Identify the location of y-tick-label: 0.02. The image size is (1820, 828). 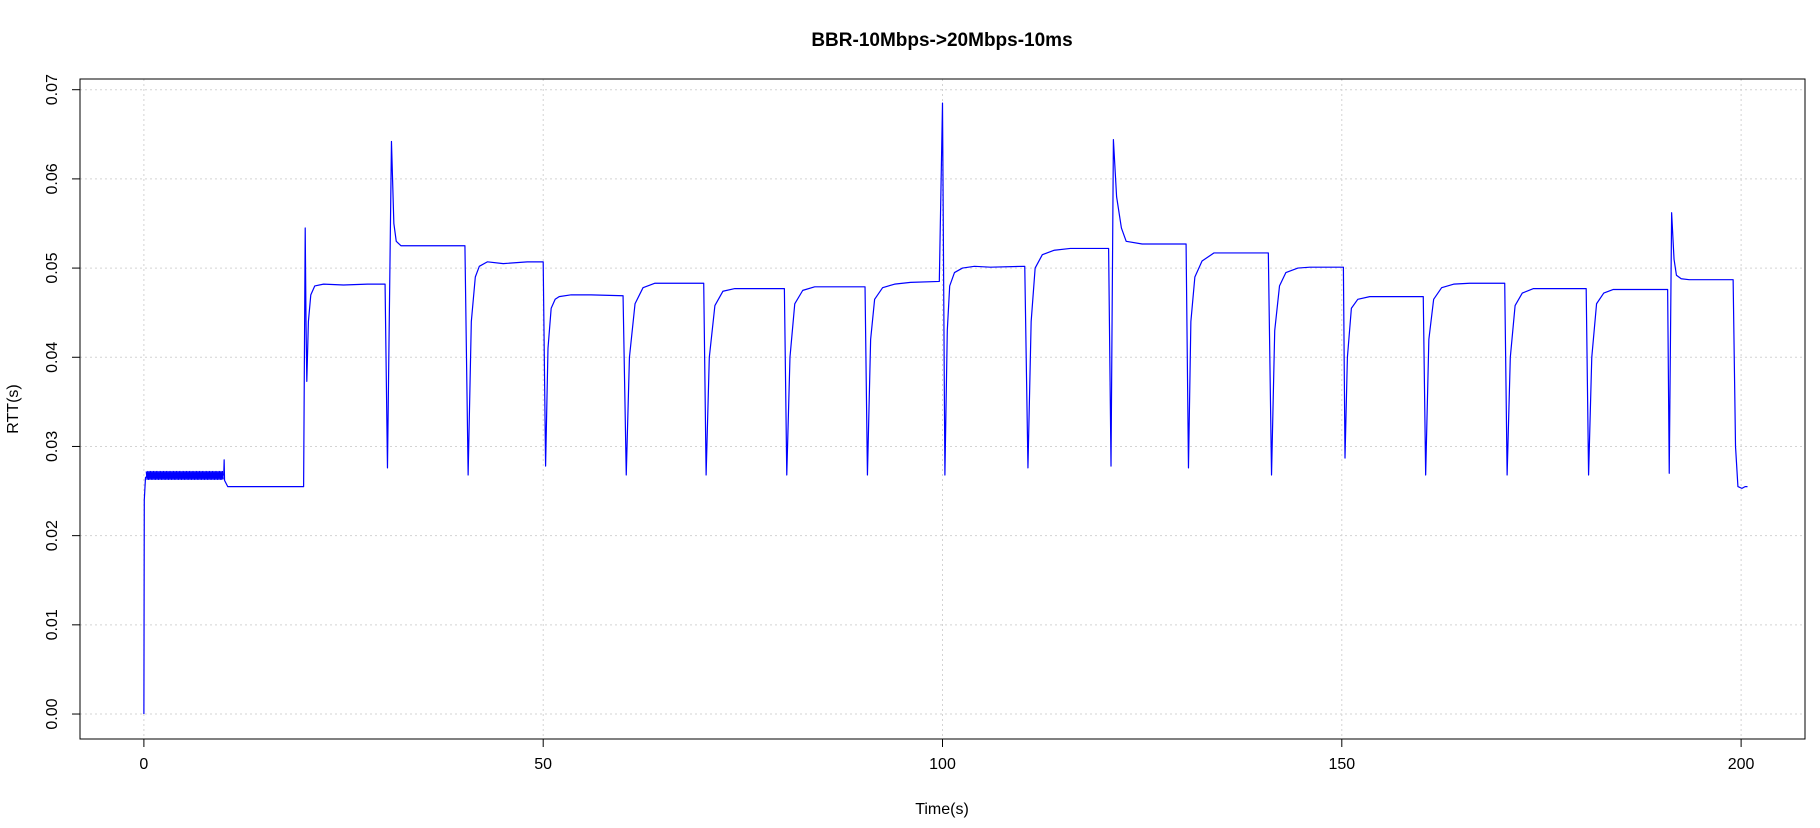
(52, 535).